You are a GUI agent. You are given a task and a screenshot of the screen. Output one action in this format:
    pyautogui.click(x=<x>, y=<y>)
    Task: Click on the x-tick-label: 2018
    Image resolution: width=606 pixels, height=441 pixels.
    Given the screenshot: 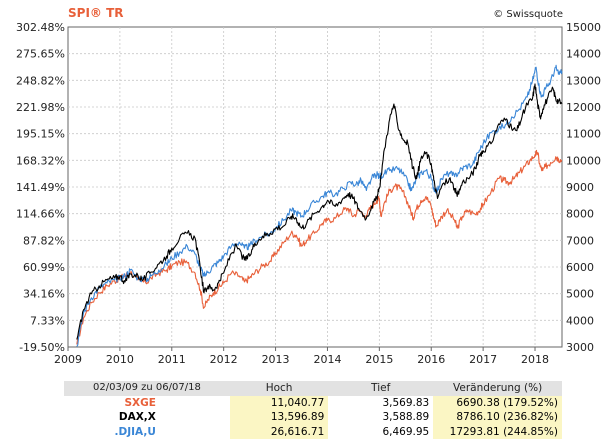 What is the action you would take?
    pyautogui.click(x=535, y=359)
    